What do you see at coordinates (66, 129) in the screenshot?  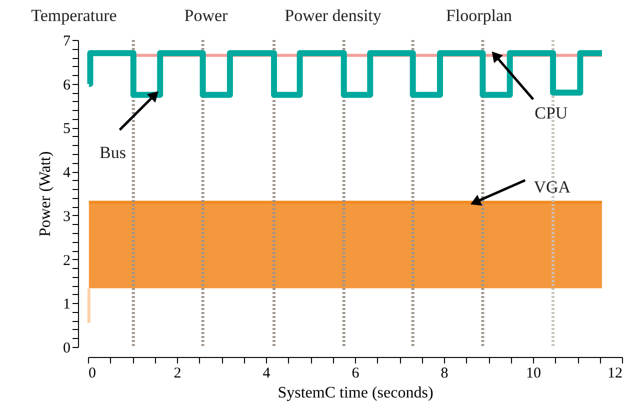 I see `y-tick-label: 5` at bounding box center [66, 129].